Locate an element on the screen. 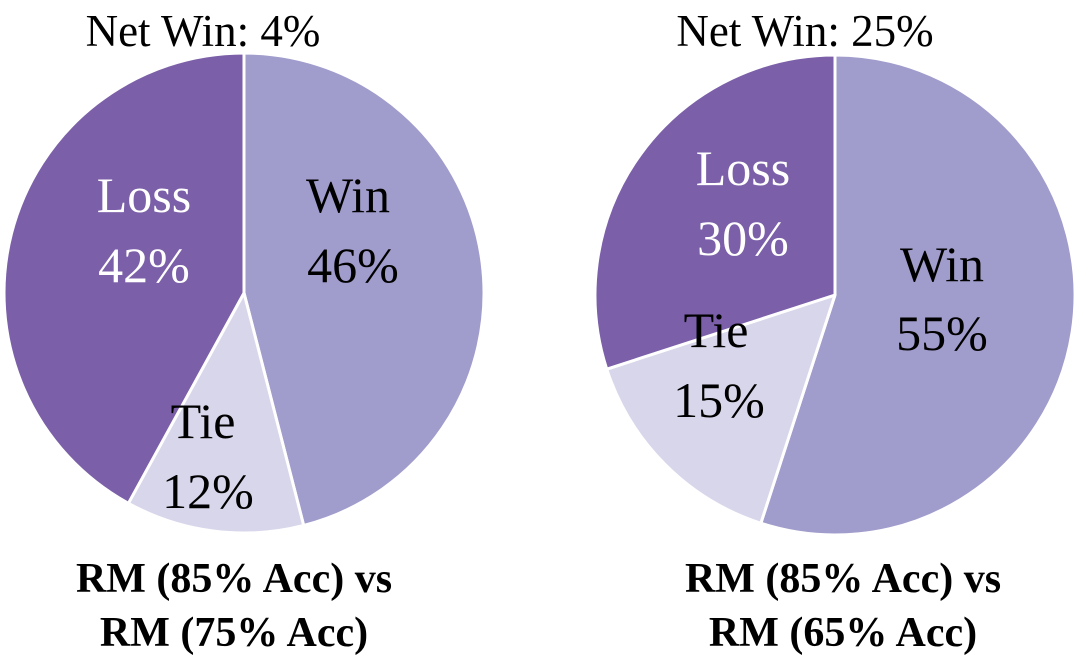 This screenshot has width=1080, height=662. pie-1-title: Net Win: 4% is located at coordinates (203, 31).